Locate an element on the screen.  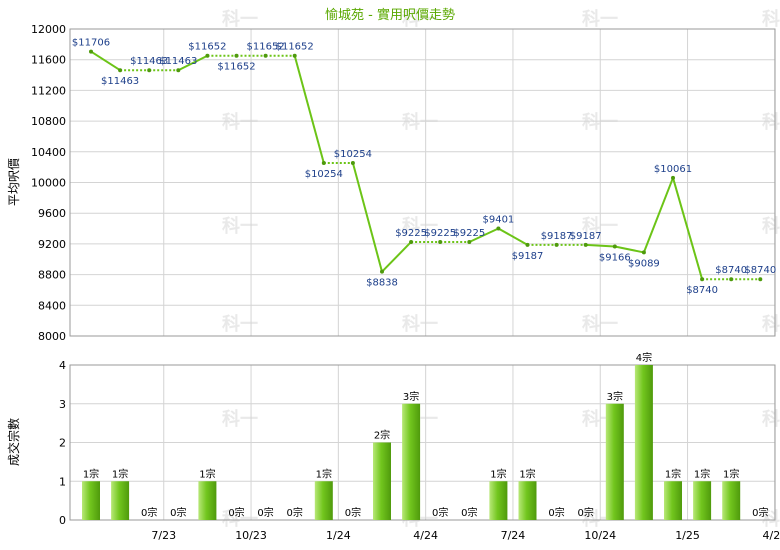
count-data-label: 2宗 is located at coordinates (382, 435).